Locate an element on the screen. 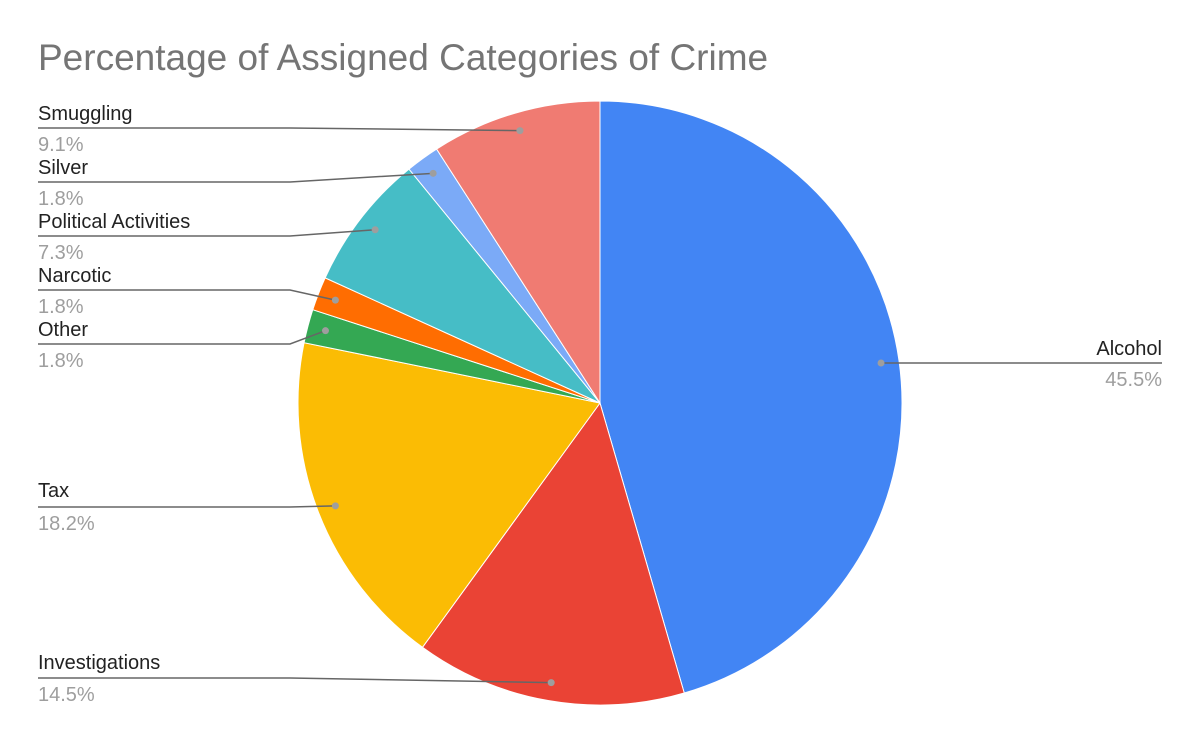  leader-dot-political-activities is located at coordinates (375, 230).